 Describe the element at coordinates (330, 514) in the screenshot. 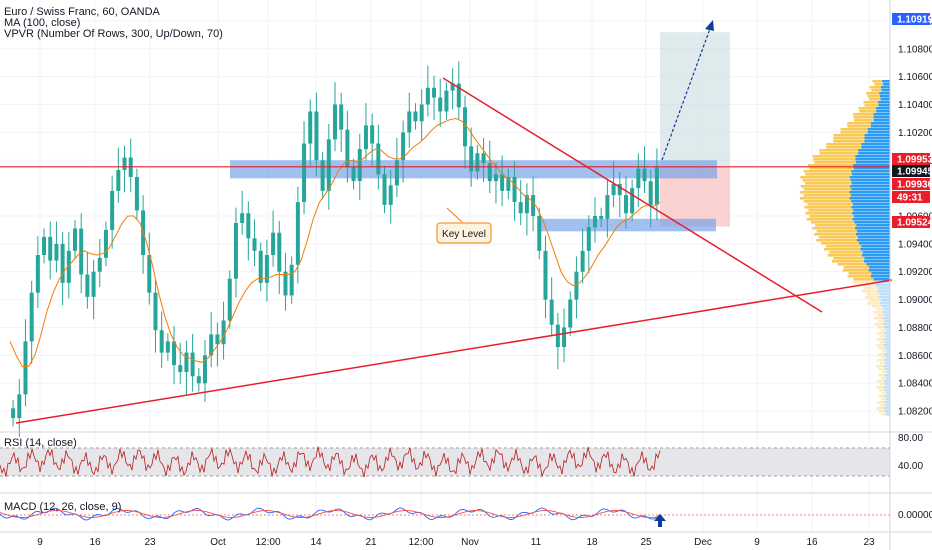

I see `signal-line` at that location.